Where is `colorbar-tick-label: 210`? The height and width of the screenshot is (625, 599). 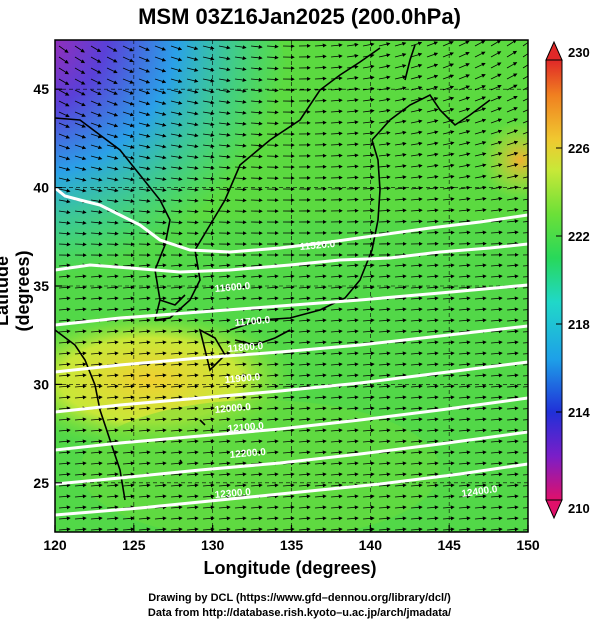 colorbar-tick-label: 210 is located at coordinates (579, 508).